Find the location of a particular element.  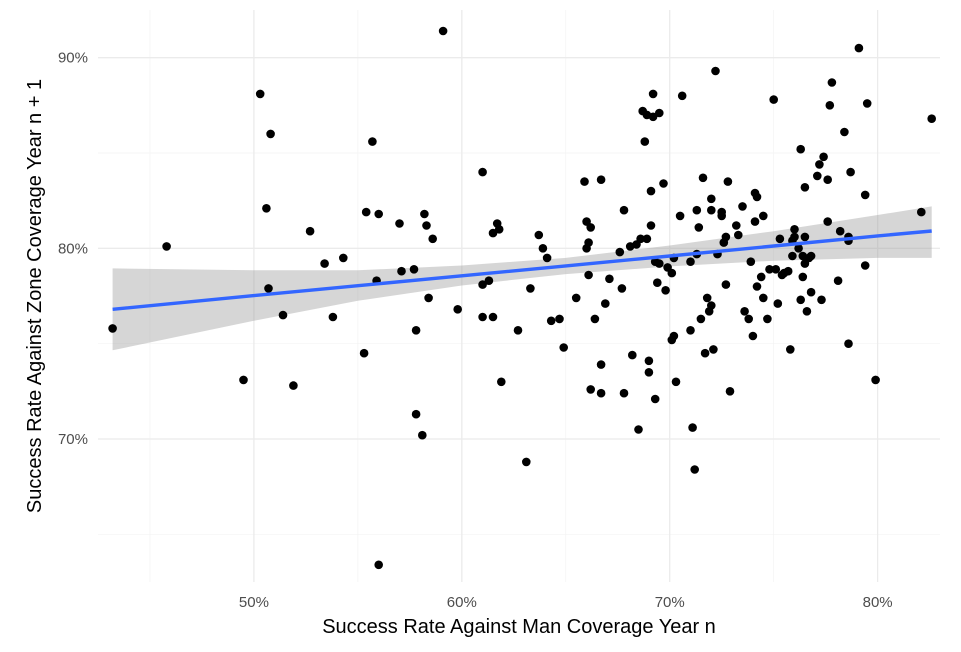

y-tick-label: 80% is located at coordinates (73, 248).